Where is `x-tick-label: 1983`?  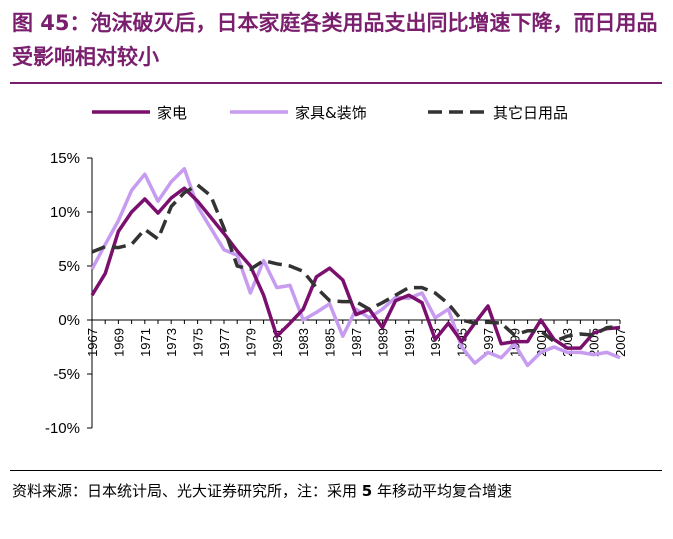
x-tick-label: 1983 is located at coordinates (303, 342).